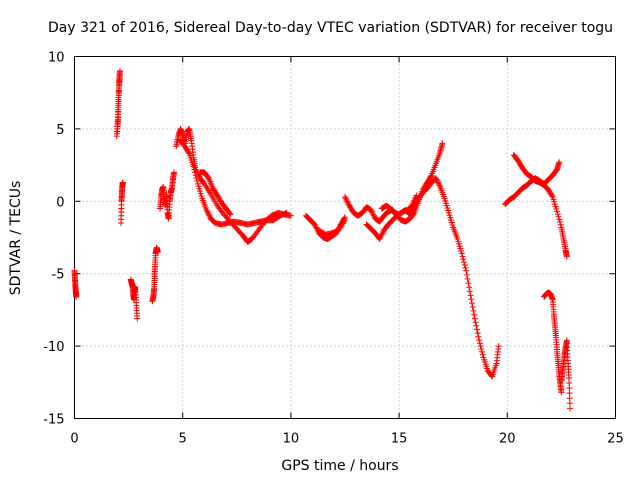 The height and width of the screenshot is (480, 640). I want to click on x-tick-label: 5, so click(183, 439).